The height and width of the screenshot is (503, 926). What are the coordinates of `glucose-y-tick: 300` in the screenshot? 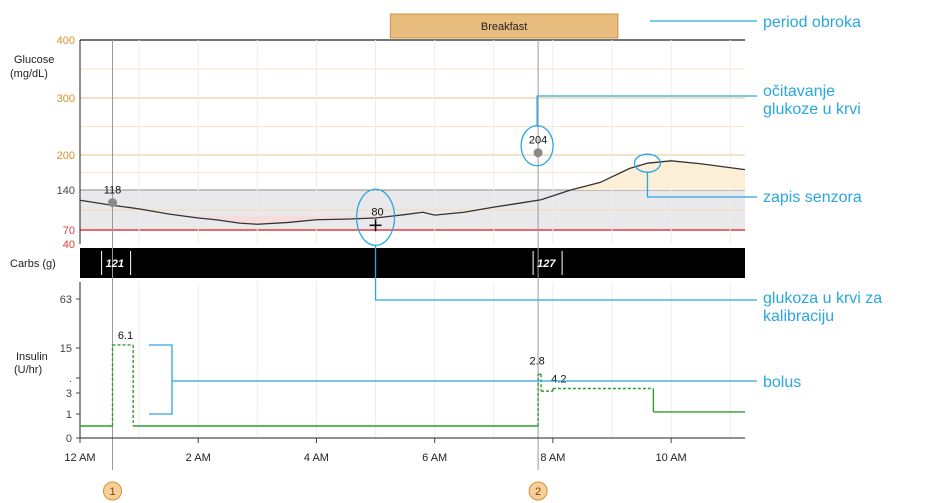 It's located at (66, 99).